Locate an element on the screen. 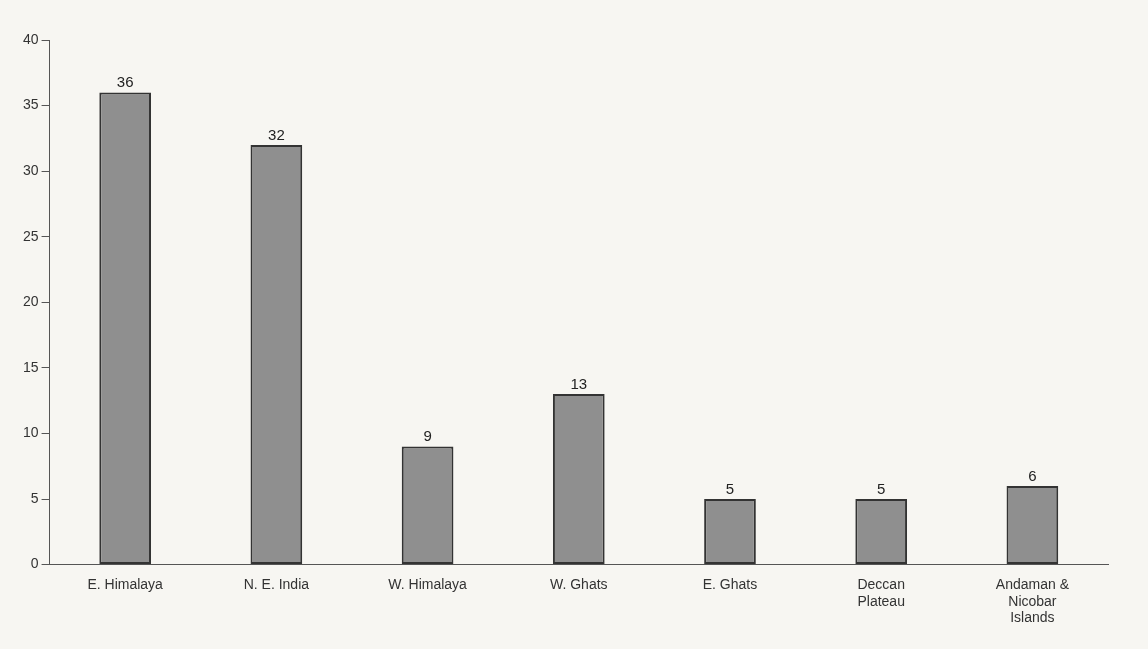 This screenshot has width=1148, height=649. data-label: 13 is located at coordinates (579, 383).